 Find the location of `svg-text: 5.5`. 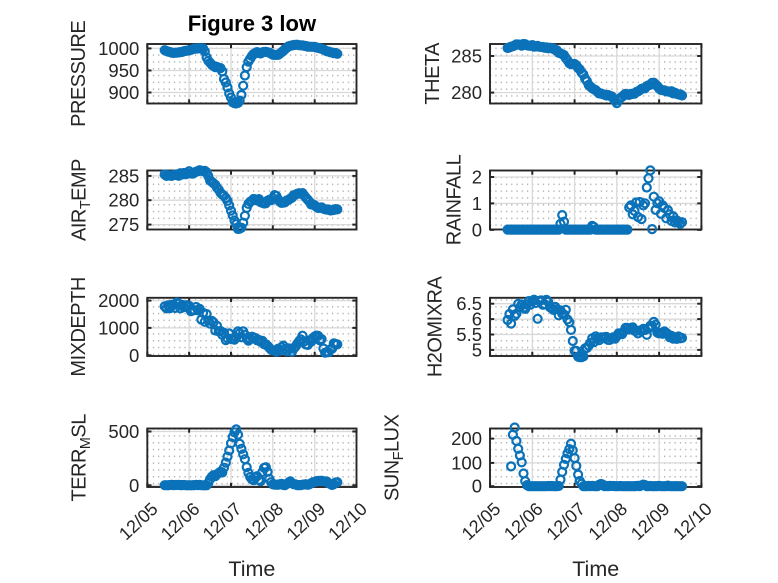

svg-text: 5.5 is located at coordinates (469, 334).